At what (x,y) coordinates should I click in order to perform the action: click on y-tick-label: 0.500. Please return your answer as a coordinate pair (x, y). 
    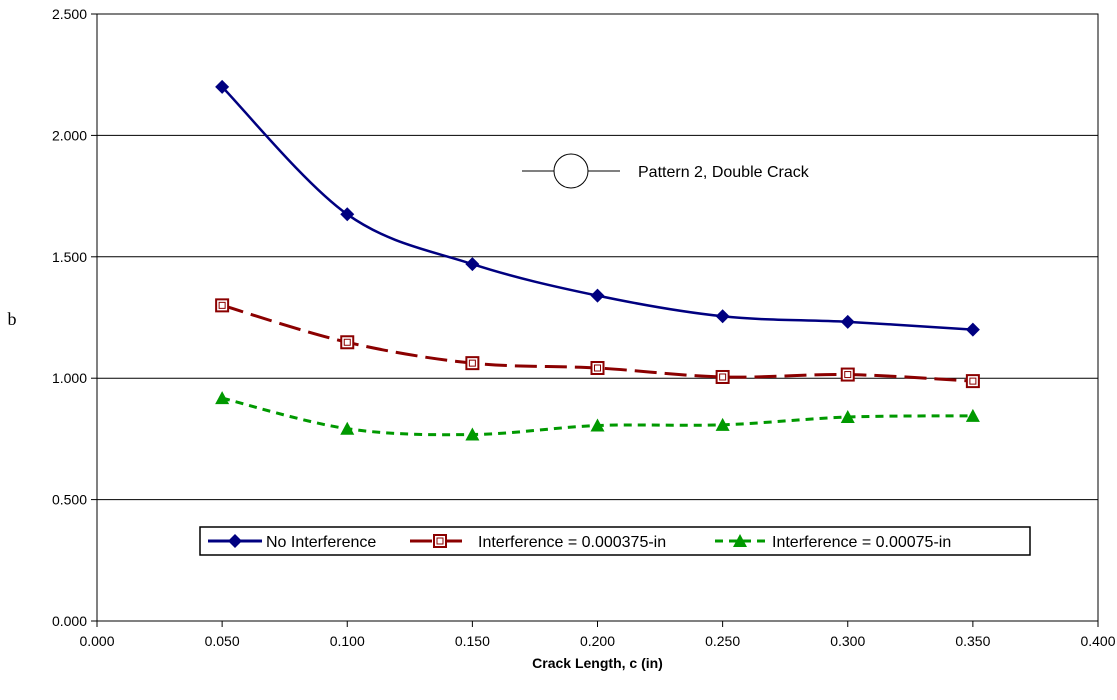
    Looking at the image, I should click on (69, 500).